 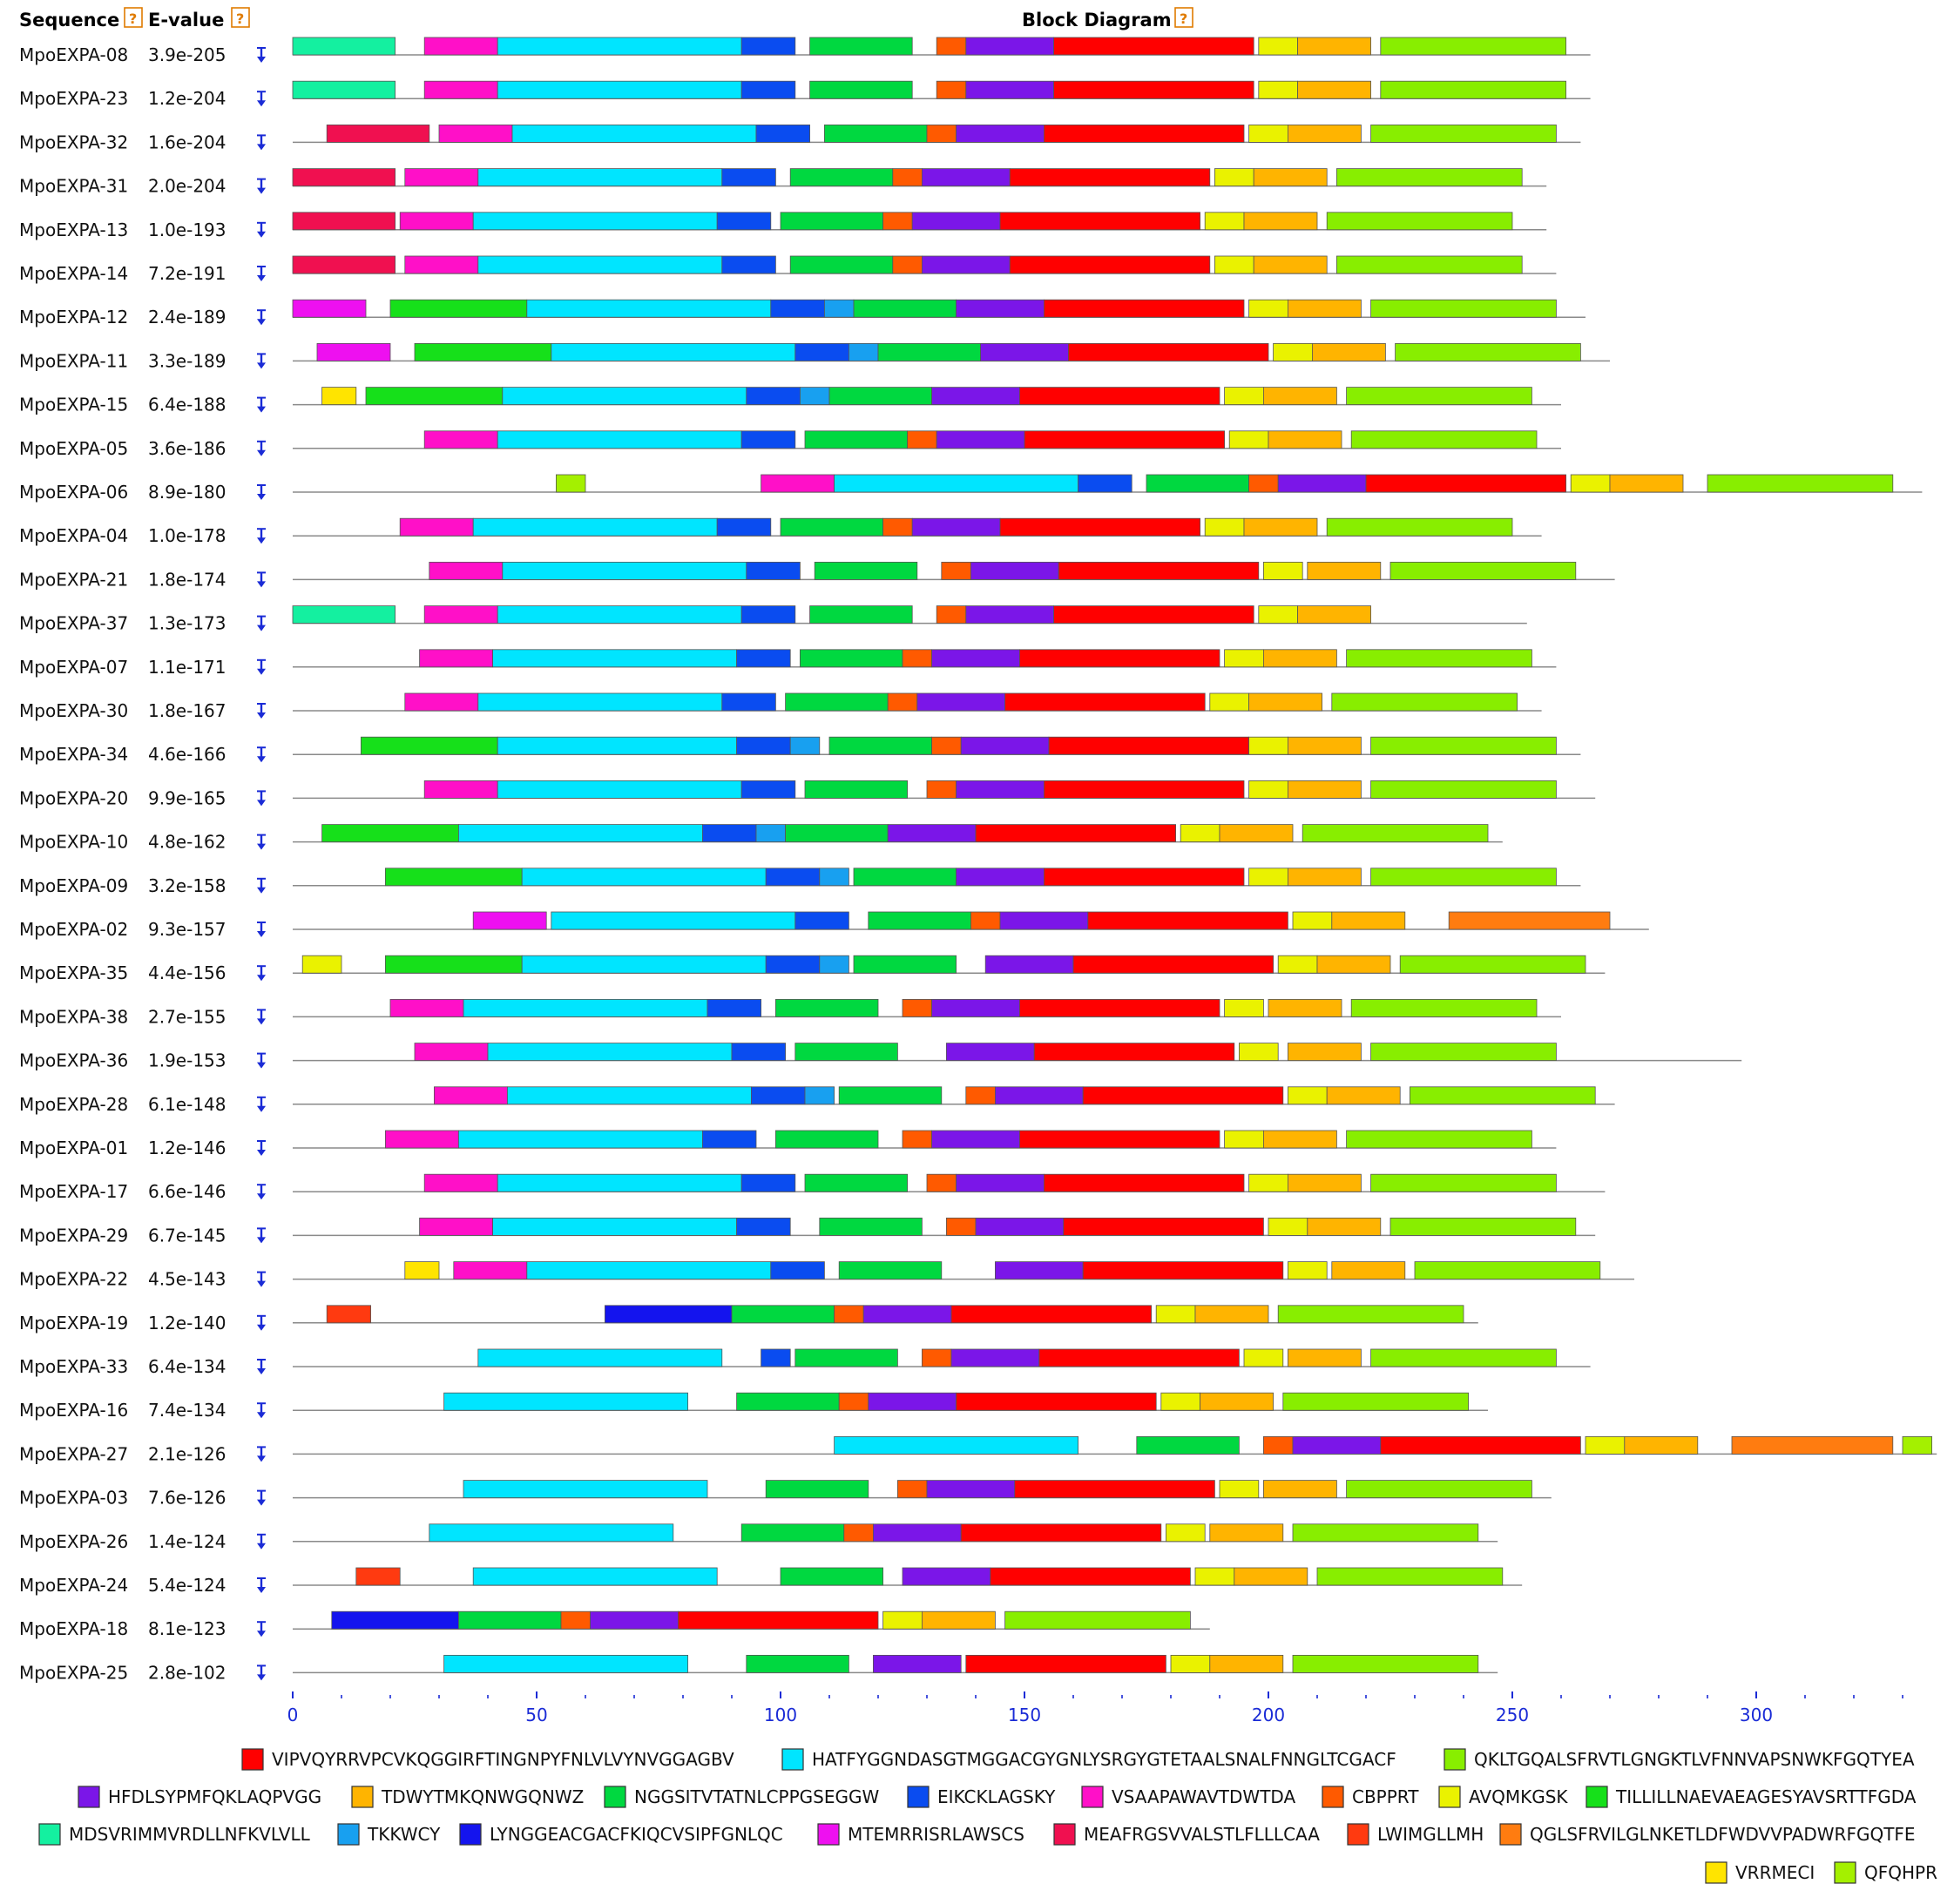 I want to click on sequence-name: MpoEXPA-32, so click(x=73, y=142).